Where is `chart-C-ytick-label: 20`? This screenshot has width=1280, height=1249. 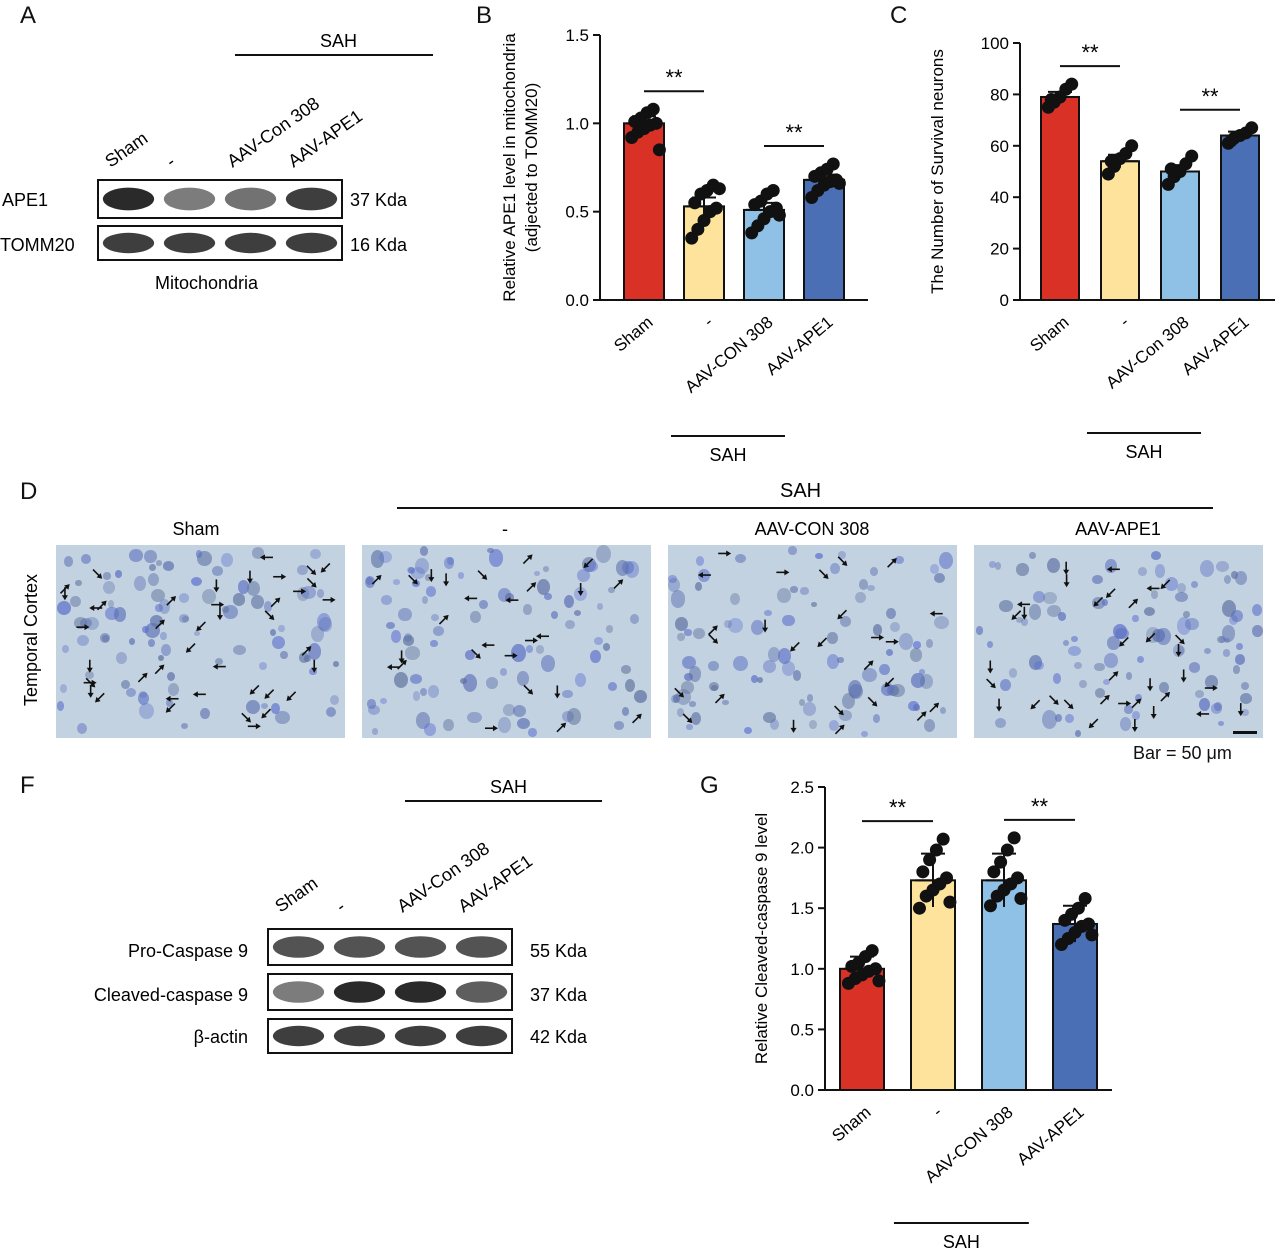 chart-C-ytick-label: 20 is located at coordinates (999, 249).